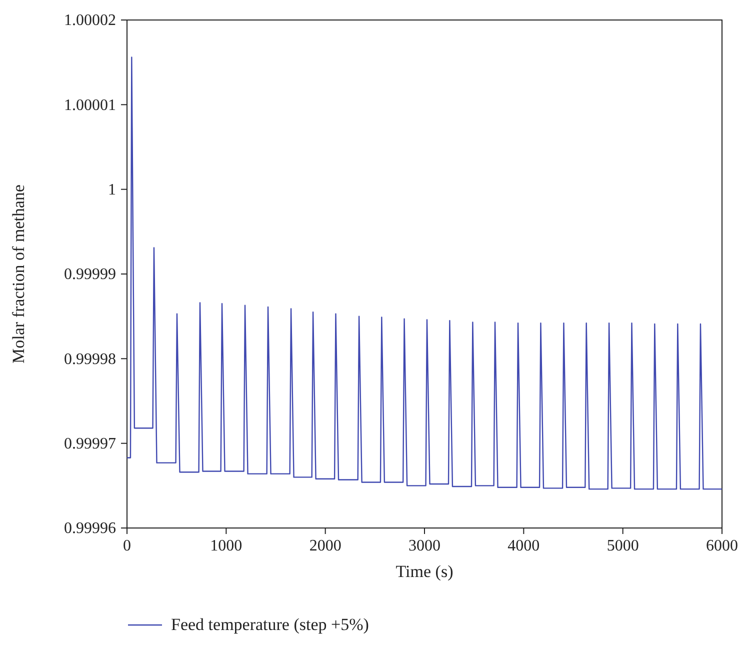  What do you see at coordinates (112, 189) in the screenshot?
I see `y-tick-label: 1` at bounding box center [112, 189].